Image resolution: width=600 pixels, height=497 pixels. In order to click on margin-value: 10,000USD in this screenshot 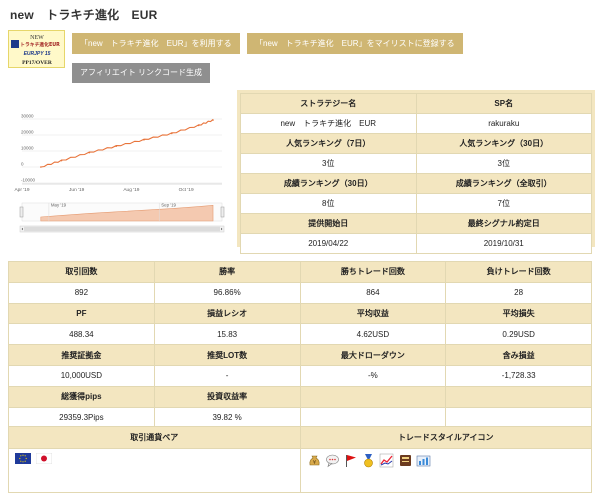, I will do `click(81, 375)`.